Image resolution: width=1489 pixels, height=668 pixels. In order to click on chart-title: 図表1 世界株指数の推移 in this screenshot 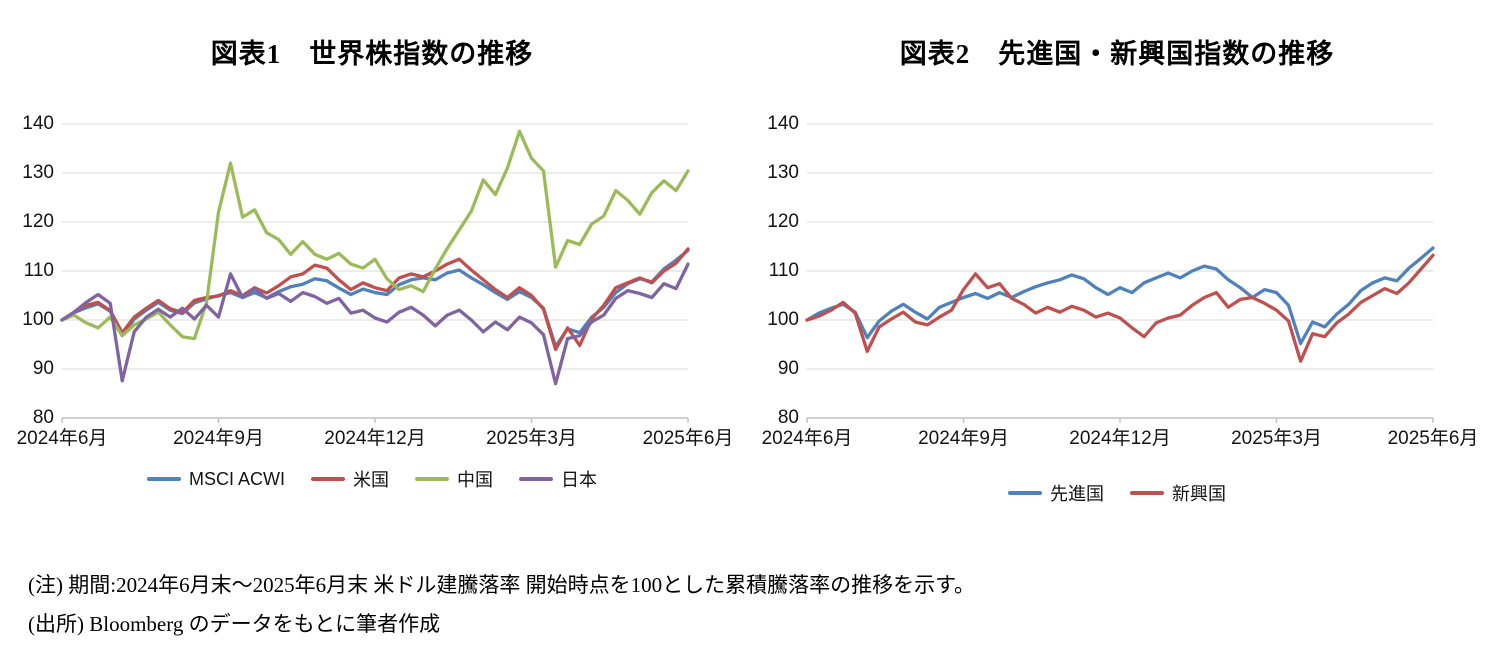, I will do `click(372, 54)`.